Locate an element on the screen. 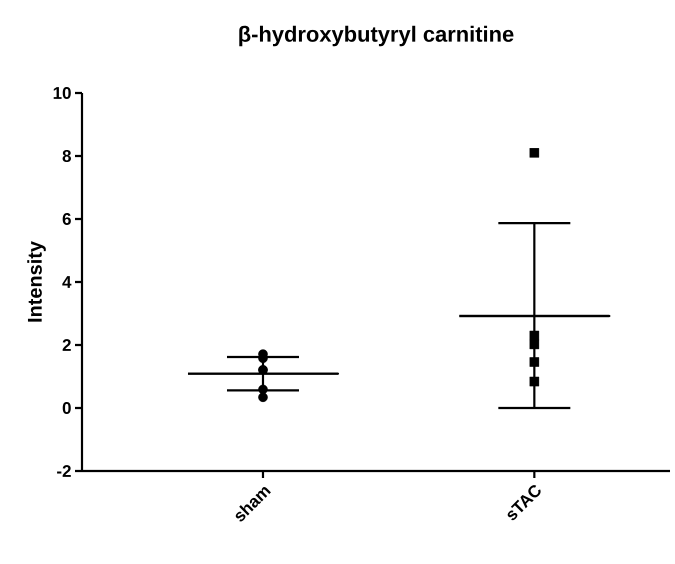  y-tick-label: 4 is located at coordinates (67, 282).